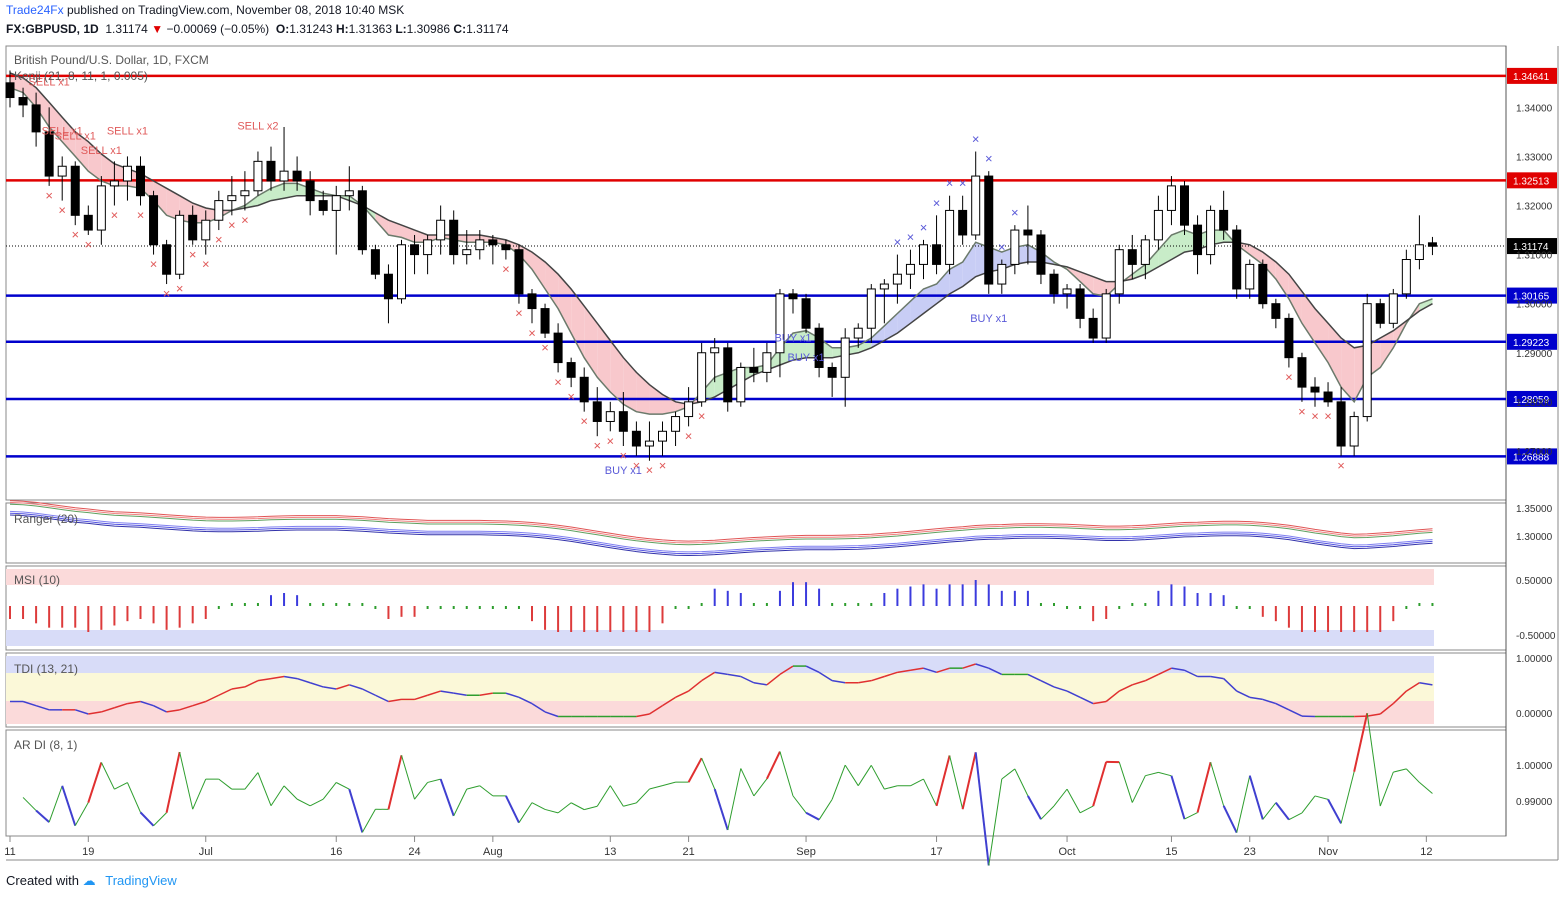 The height and width of the screenshot is (899, 1565). What do you see at coordinates (35, 10) in the screenshot?
I see `publisher-name: Trade24Fx` at bounding box center [35, 10].